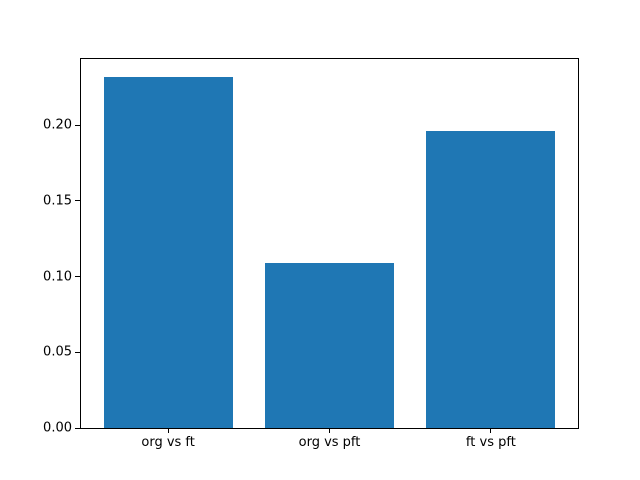 This screenshot has height=480, width=640. What do you see at coordinates (491, 279) in the screenshot?
I see `bar-ft-vs-pft` at bounding box center [491, 279].